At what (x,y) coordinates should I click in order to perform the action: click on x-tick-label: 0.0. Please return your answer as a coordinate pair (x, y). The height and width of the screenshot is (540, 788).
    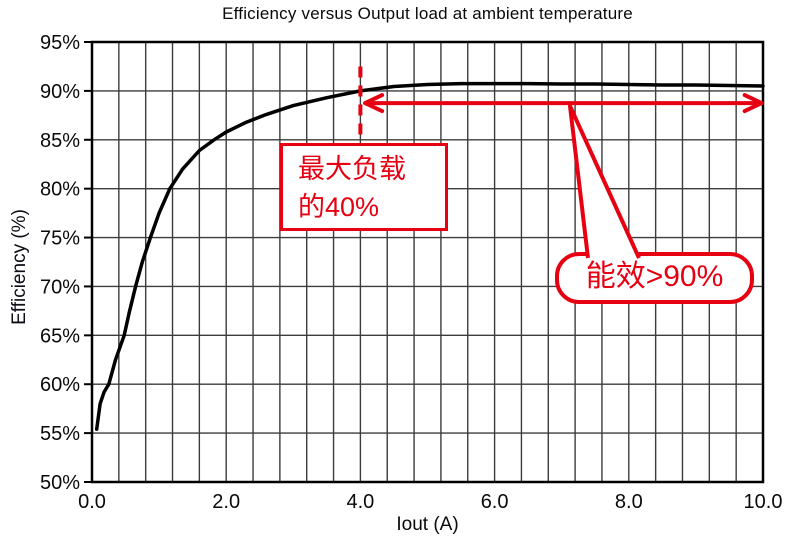
    Looking at the image, I should click on (92, 502).